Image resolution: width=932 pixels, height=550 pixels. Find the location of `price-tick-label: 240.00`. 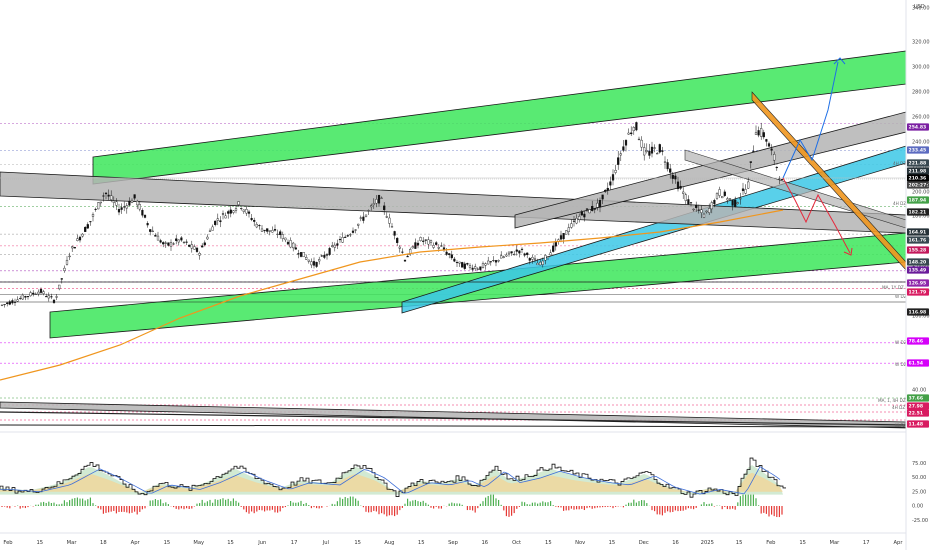

price-tick-label: 240.00 is located at coordinates (921, 143).